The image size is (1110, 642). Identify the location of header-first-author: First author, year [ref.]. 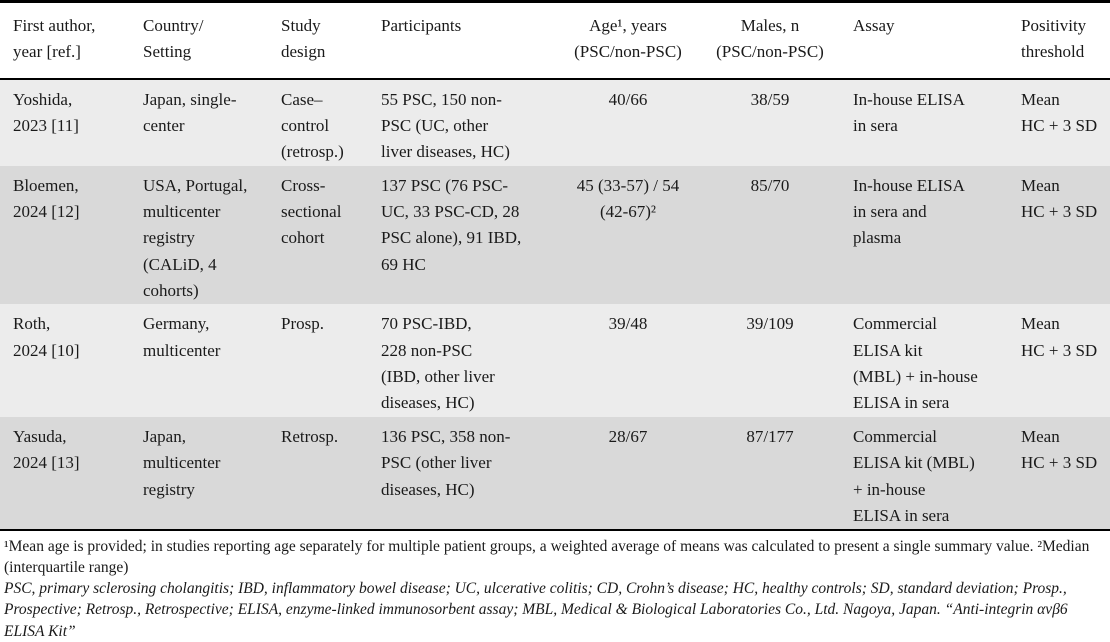
(65, 40).